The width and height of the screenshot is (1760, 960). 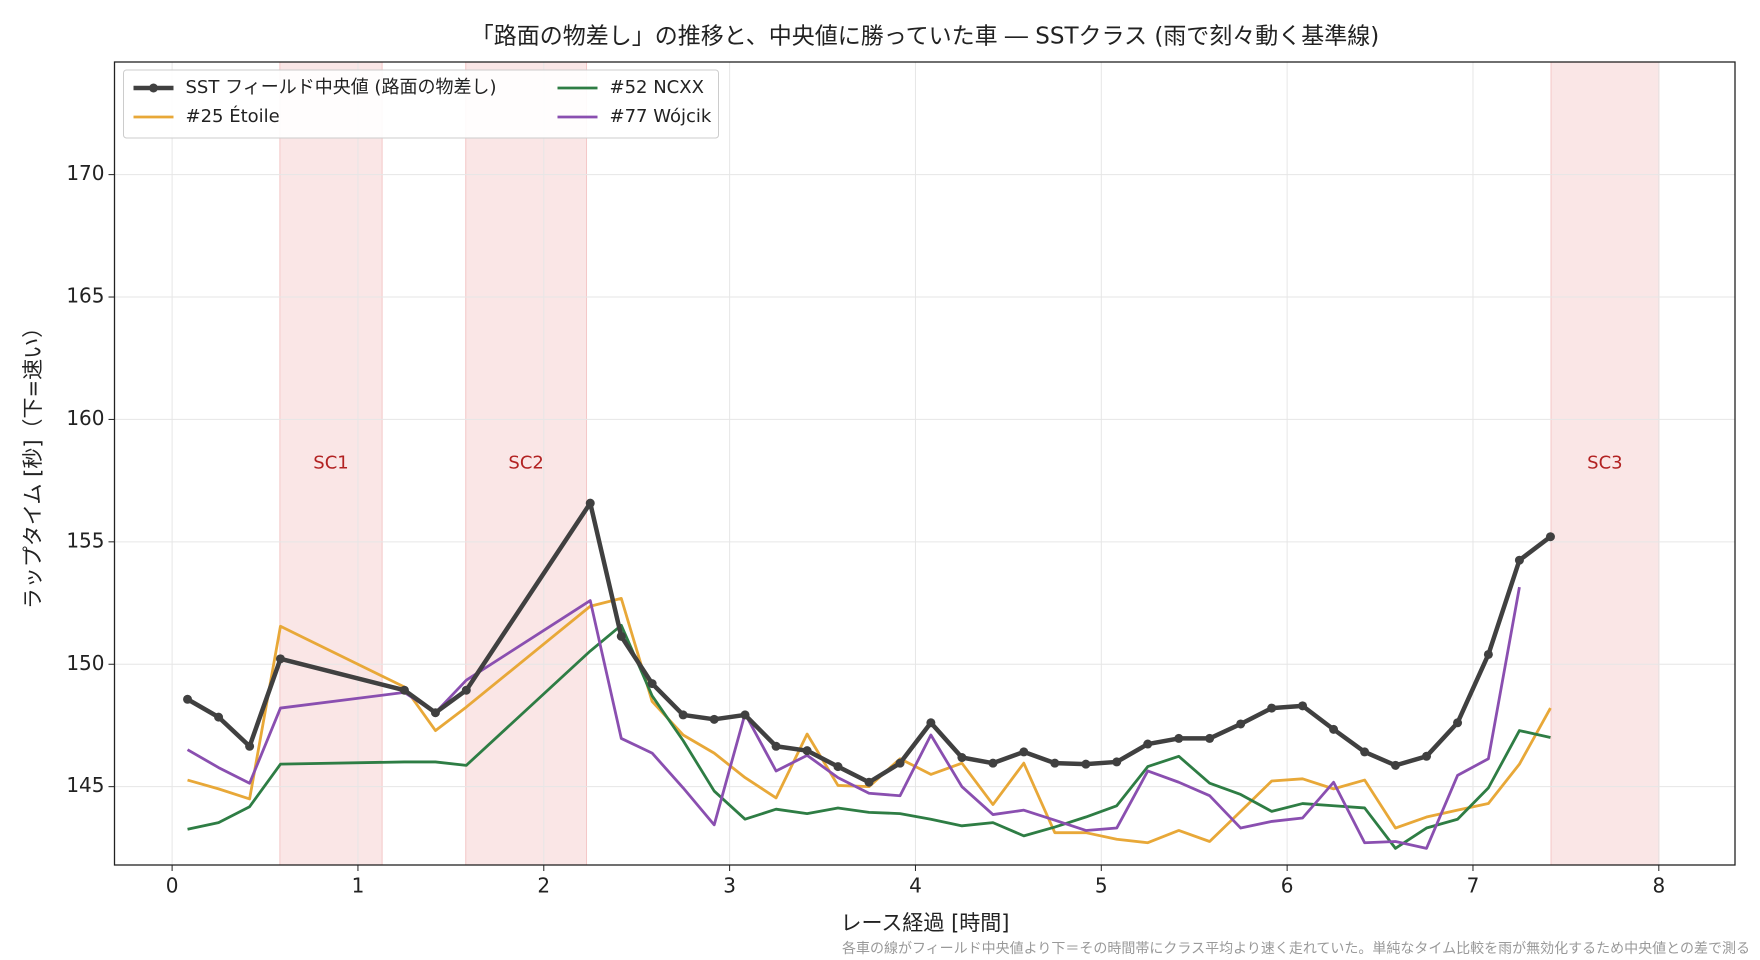 I want to click on y-tick-label: 170, so click(x=85, y=173).